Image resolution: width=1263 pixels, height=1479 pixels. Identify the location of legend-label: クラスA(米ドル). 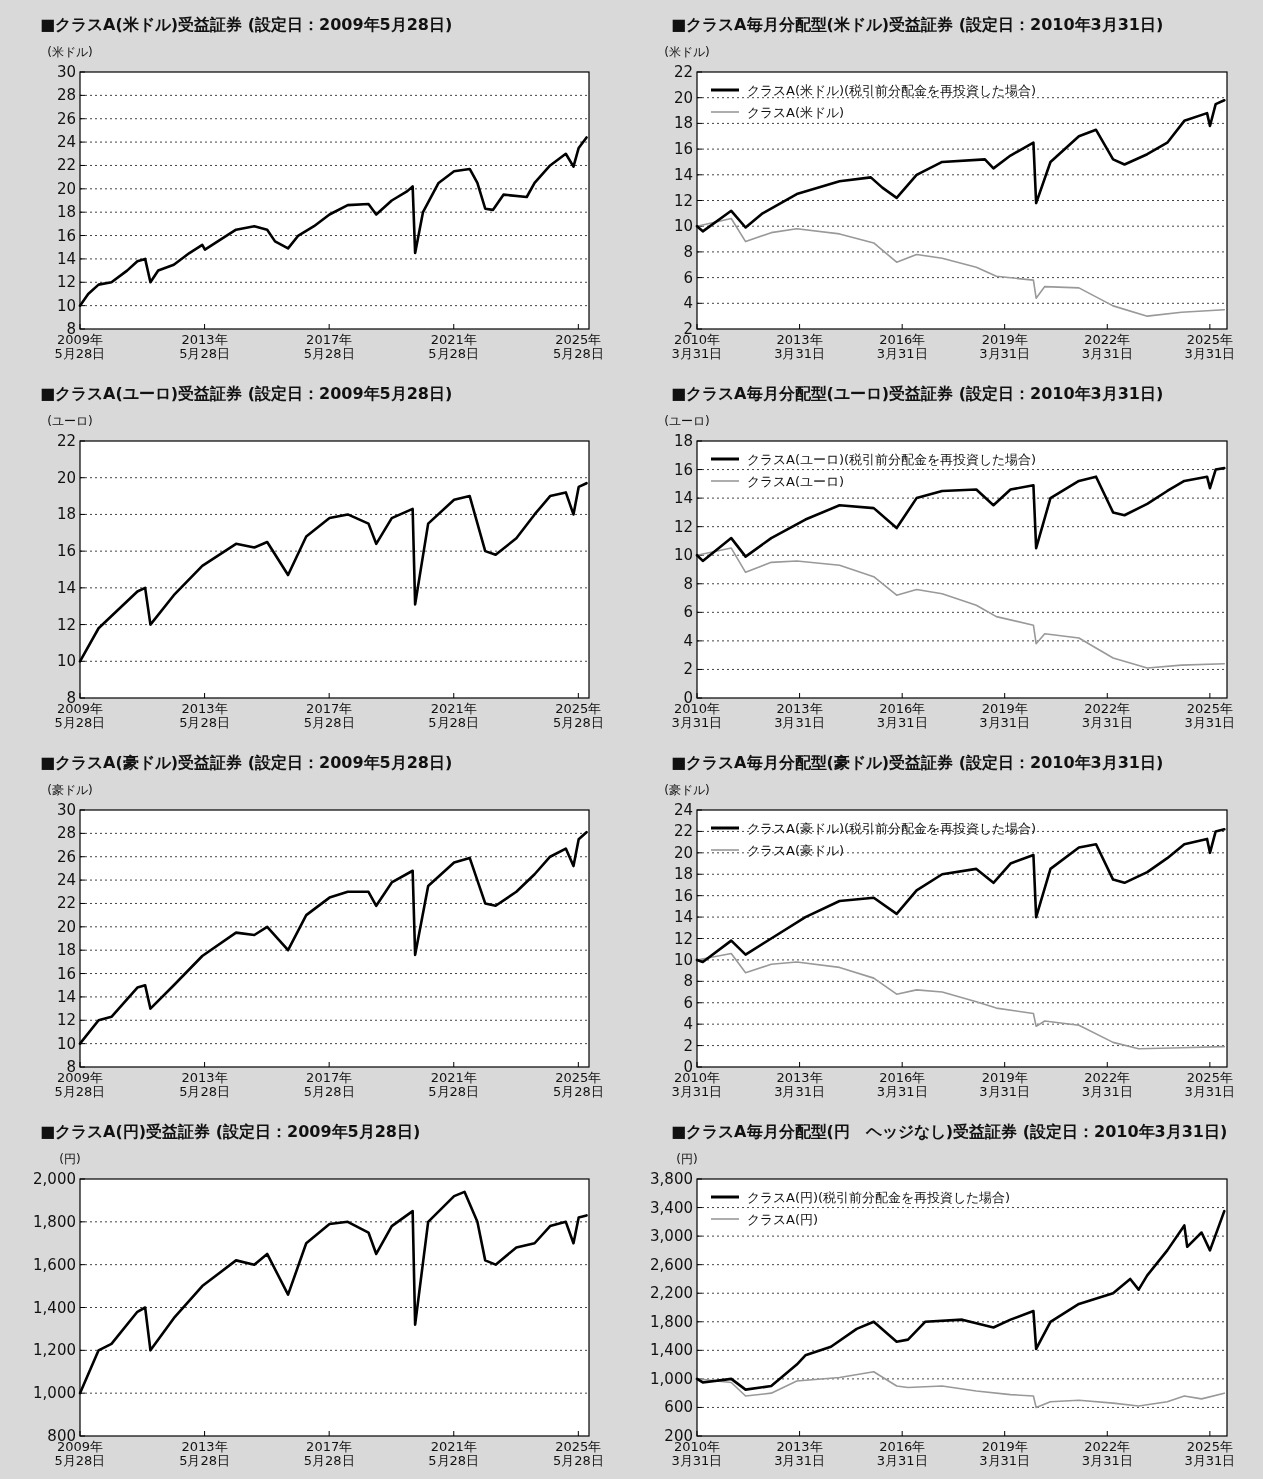
(796, 112).